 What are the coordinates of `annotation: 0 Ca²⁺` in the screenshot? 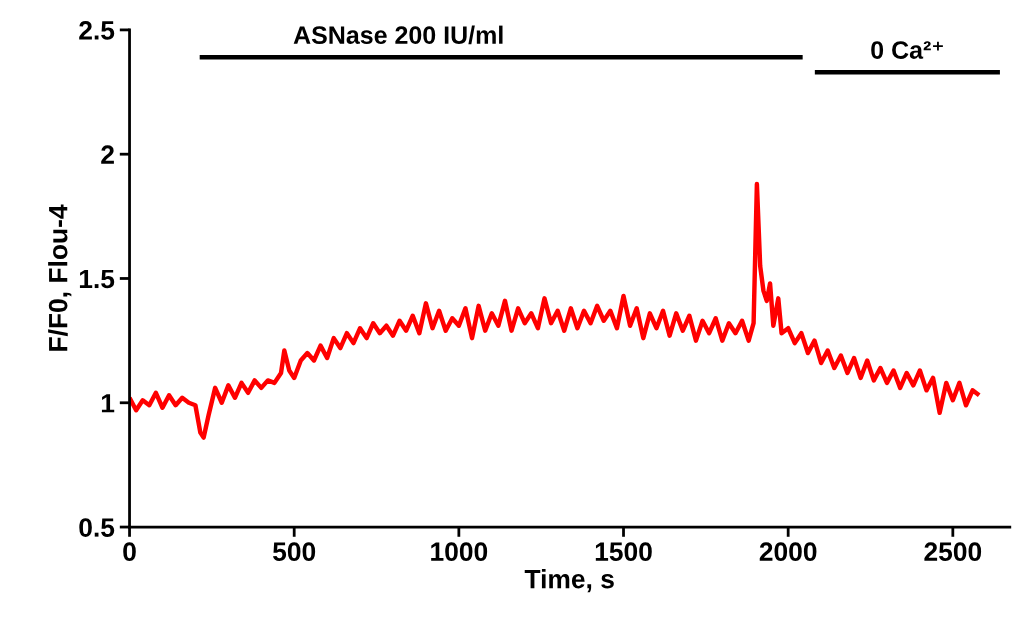 It's located at (907, 50).